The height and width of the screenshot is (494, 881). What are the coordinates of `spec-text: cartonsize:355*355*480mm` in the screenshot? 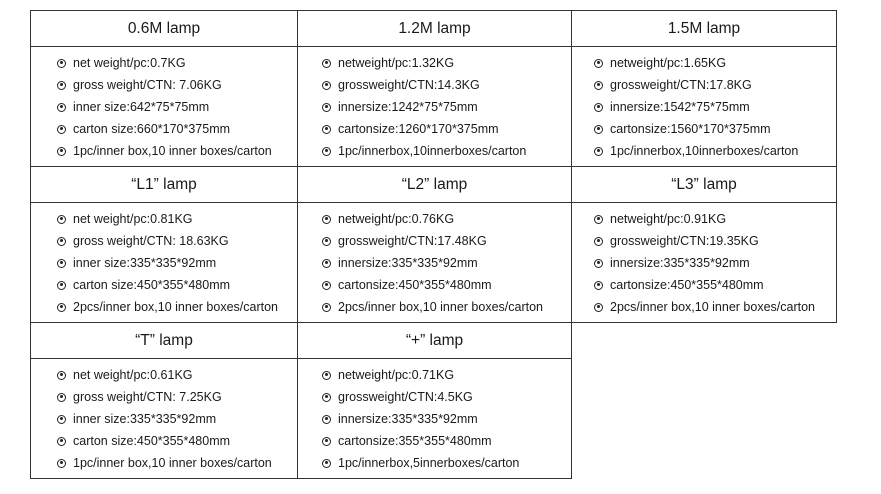 It's located at (415, 441).